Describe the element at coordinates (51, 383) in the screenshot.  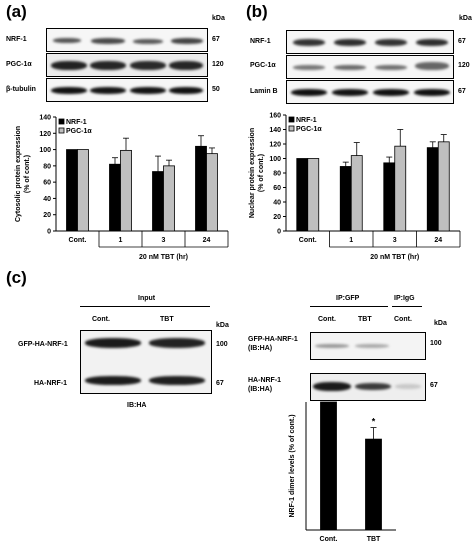
I see `input-row-ha-label: HA-NRF-1` at that location.